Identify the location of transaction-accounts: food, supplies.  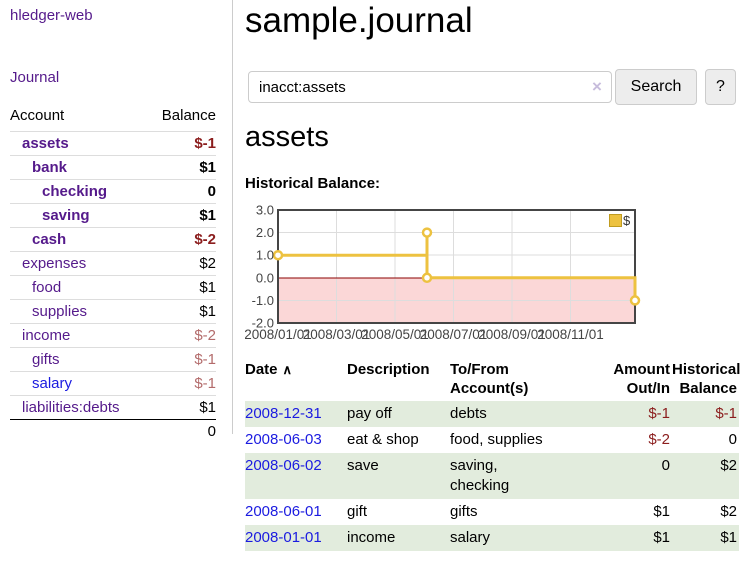
(496, 439).